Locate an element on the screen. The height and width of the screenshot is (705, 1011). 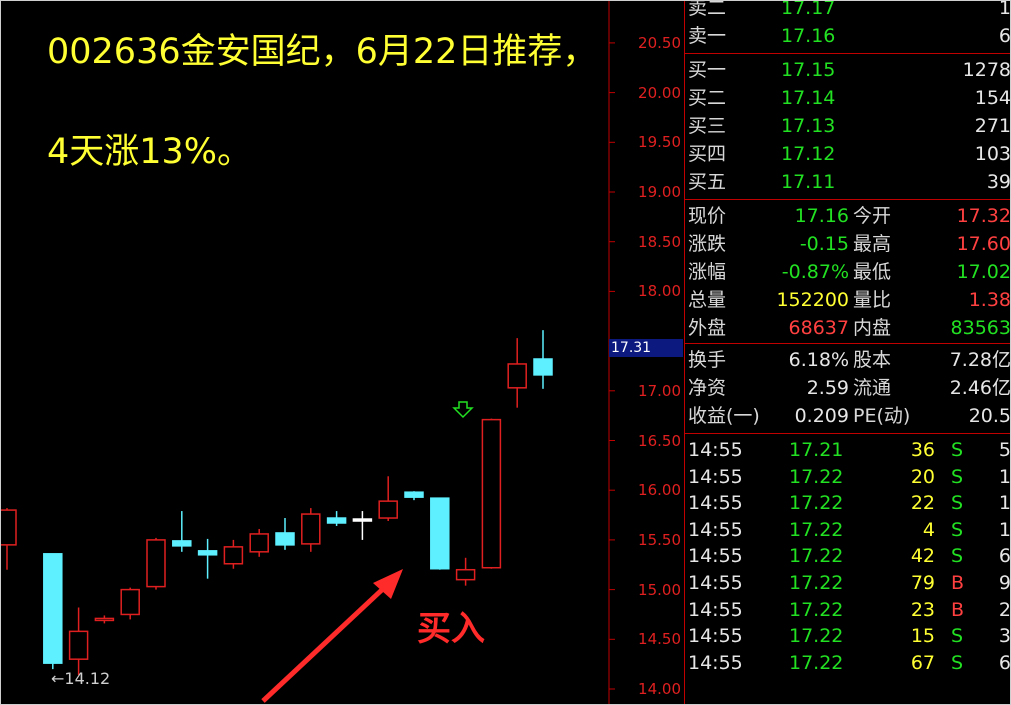
bid-label: 买五 is located at coordinates (707, 182).